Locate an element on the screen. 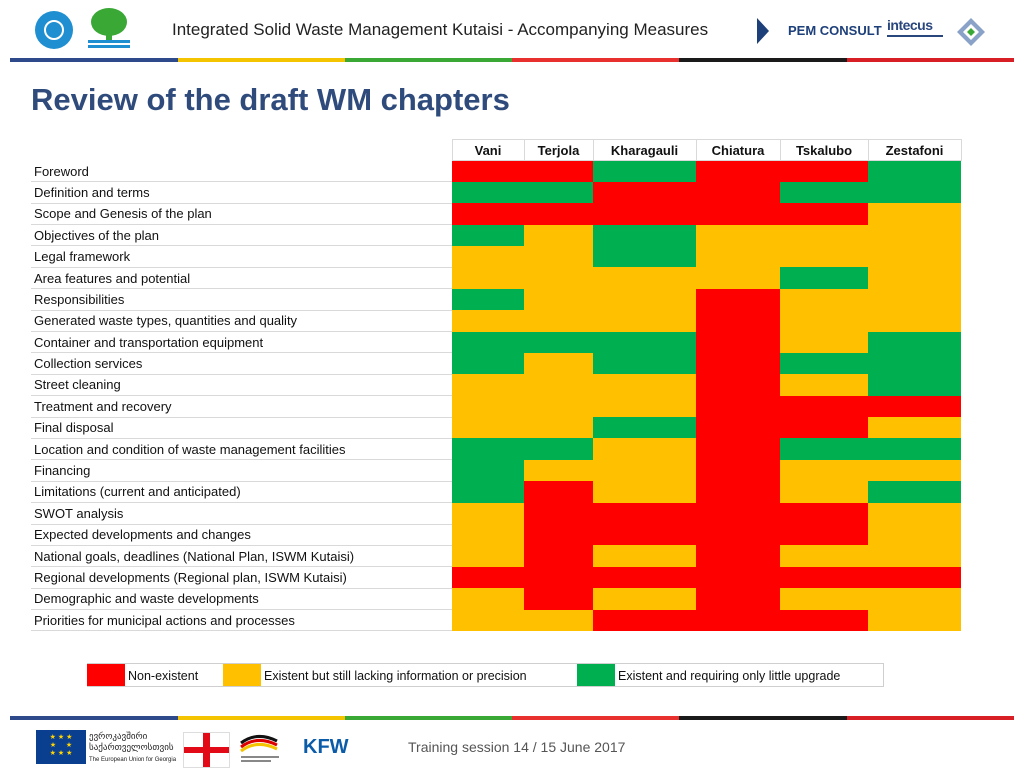 The height and width of the screenshot is (768, 1024). iswm-logo-icon is located at coordinates (54, 30).